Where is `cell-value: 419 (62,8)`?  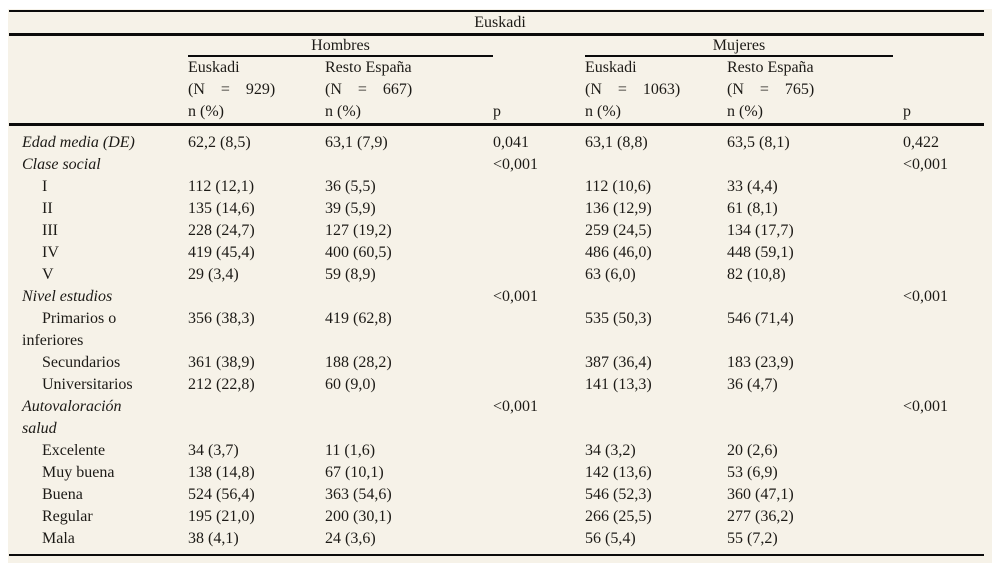
cell-value: 419 (62,8) is located at coordinates (358, 318).